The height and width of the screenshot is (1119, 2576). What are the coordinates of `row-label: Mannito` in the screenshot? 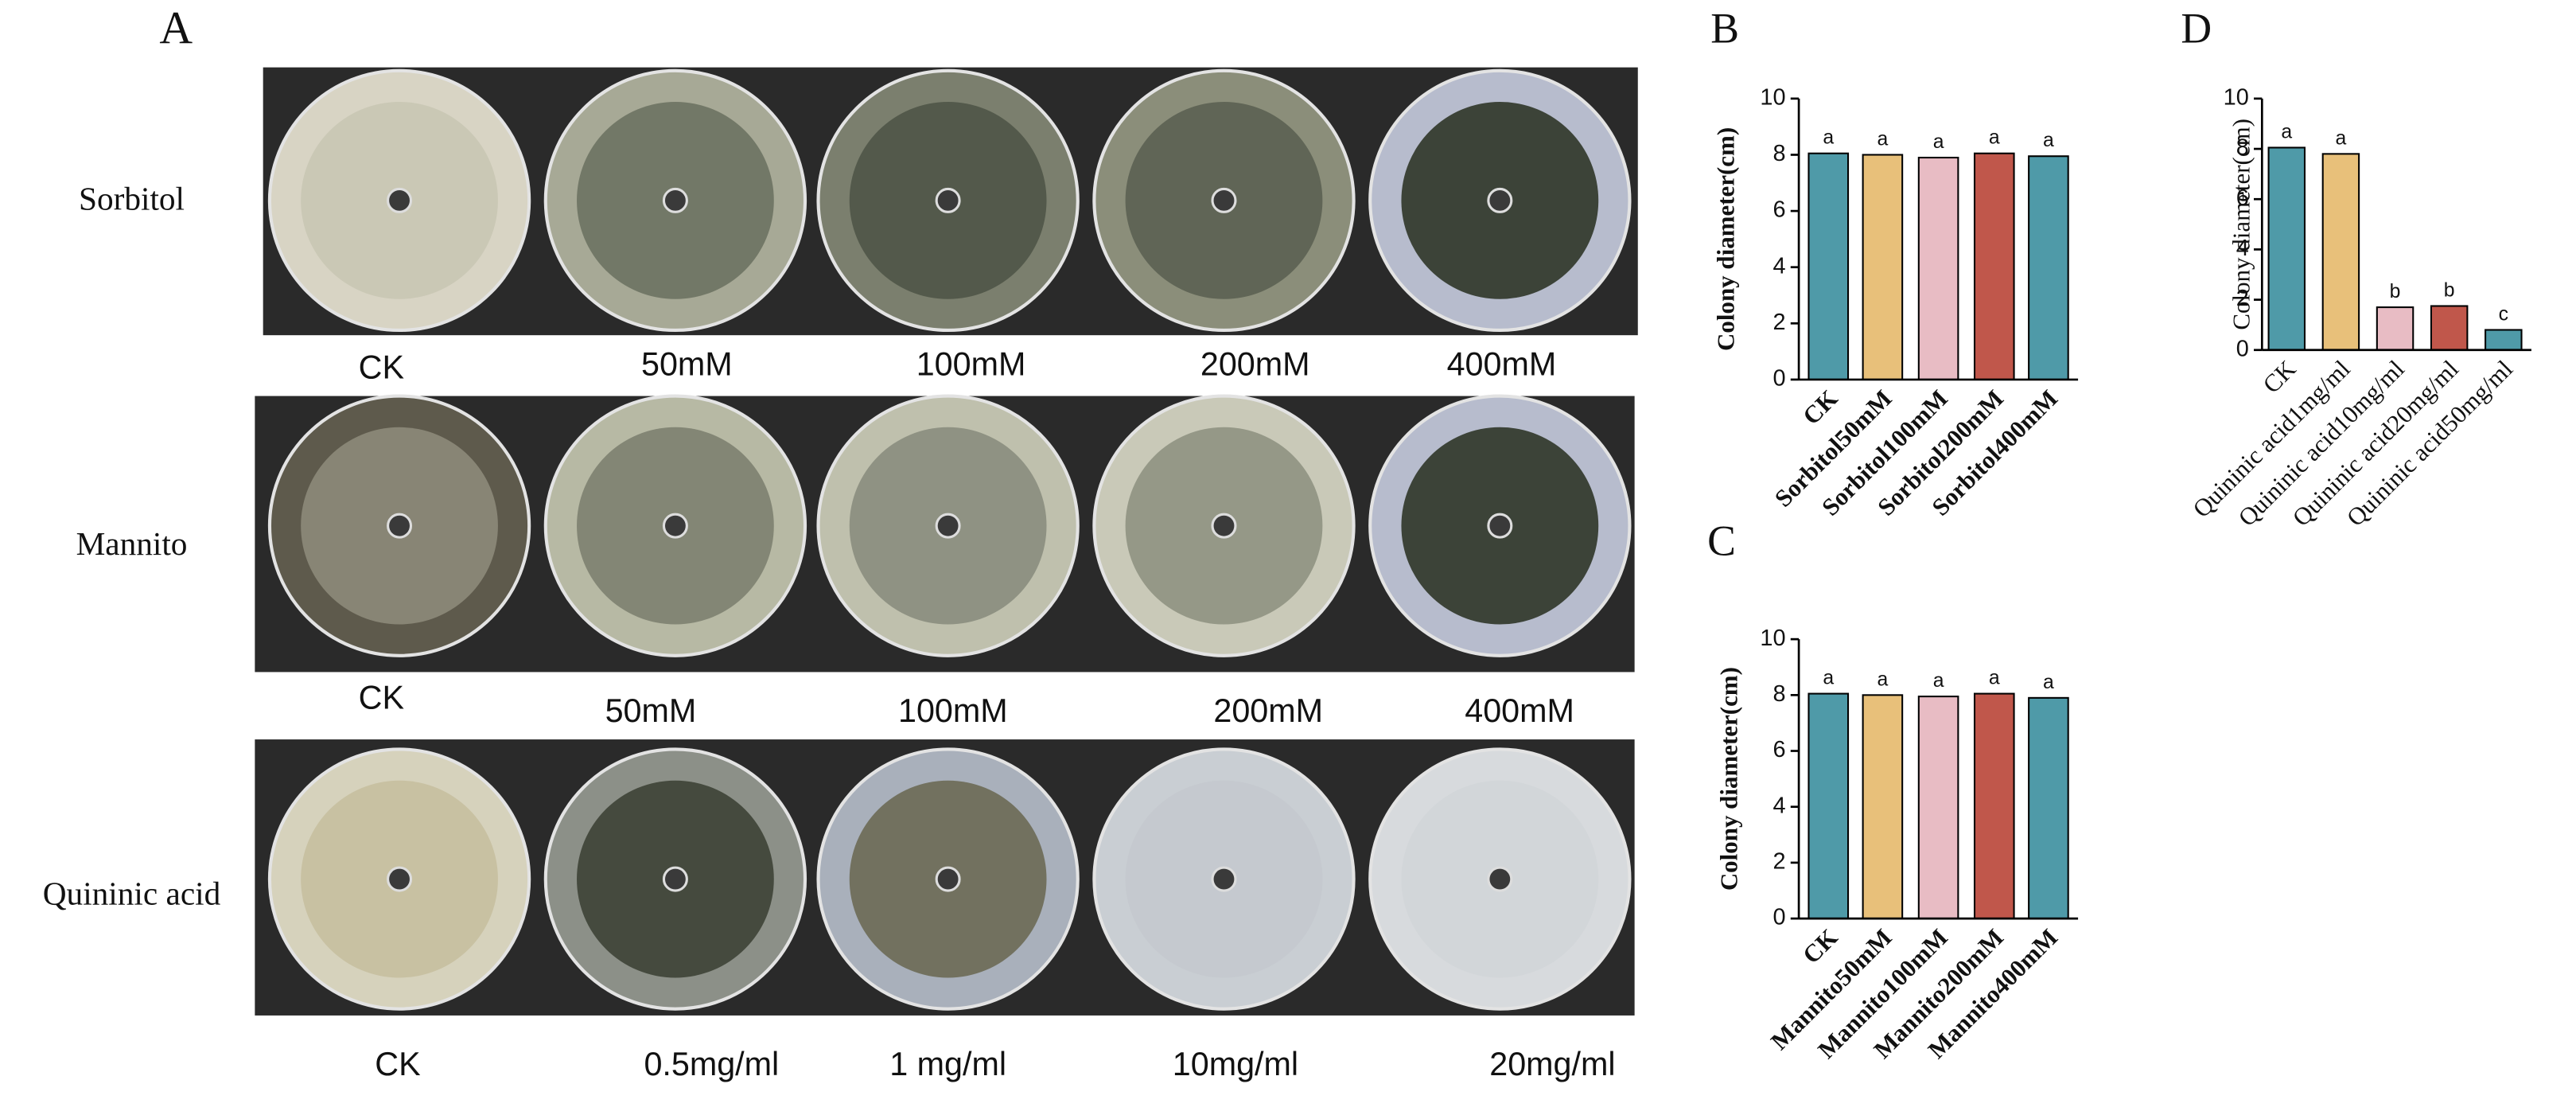 It's located at (132, 543).